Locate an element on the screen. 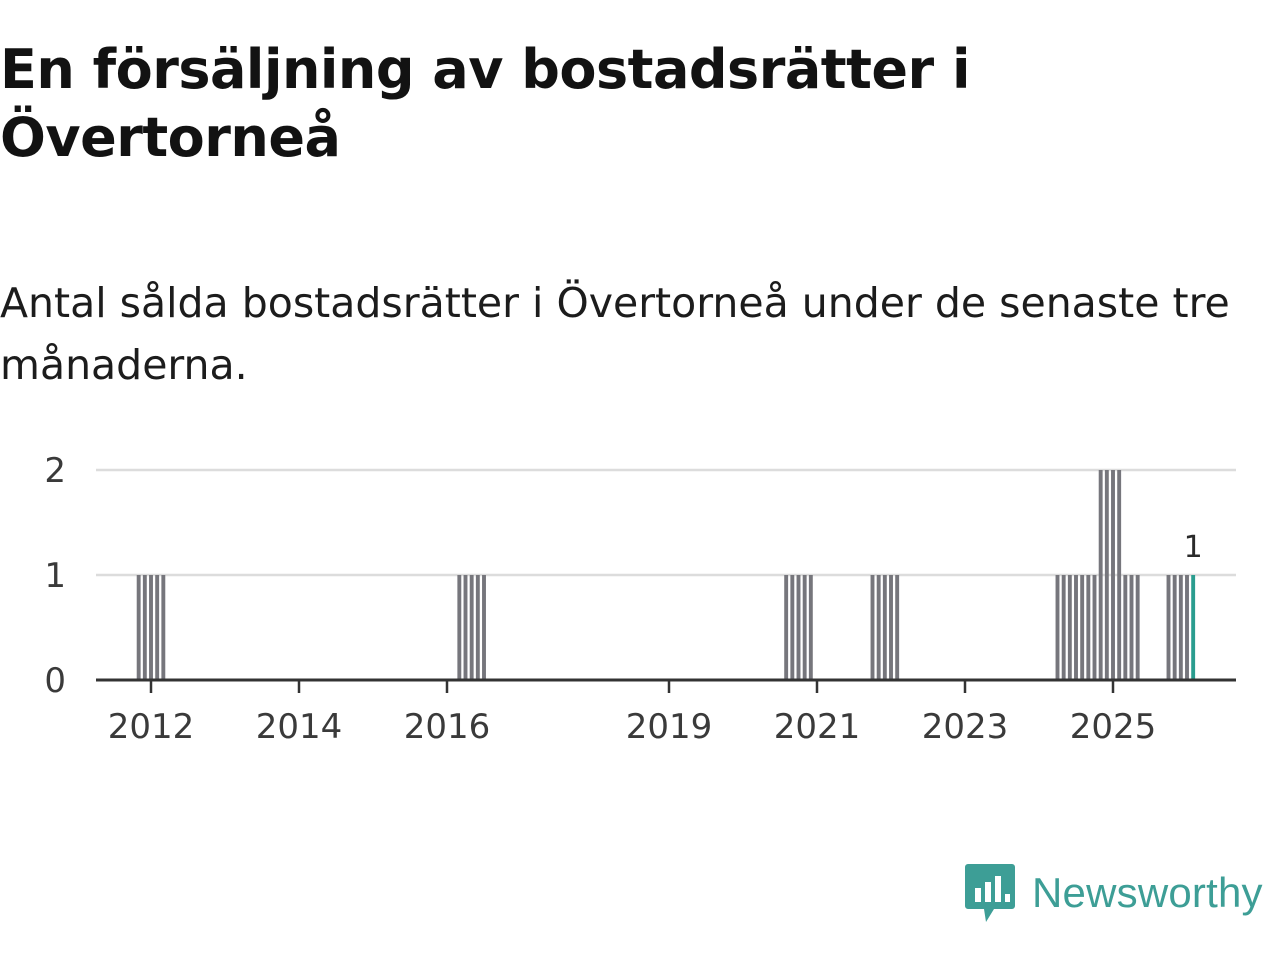 This screenshot has width=1280, height=960. y-tick-label: 1 is located at coordinates (55, 576).